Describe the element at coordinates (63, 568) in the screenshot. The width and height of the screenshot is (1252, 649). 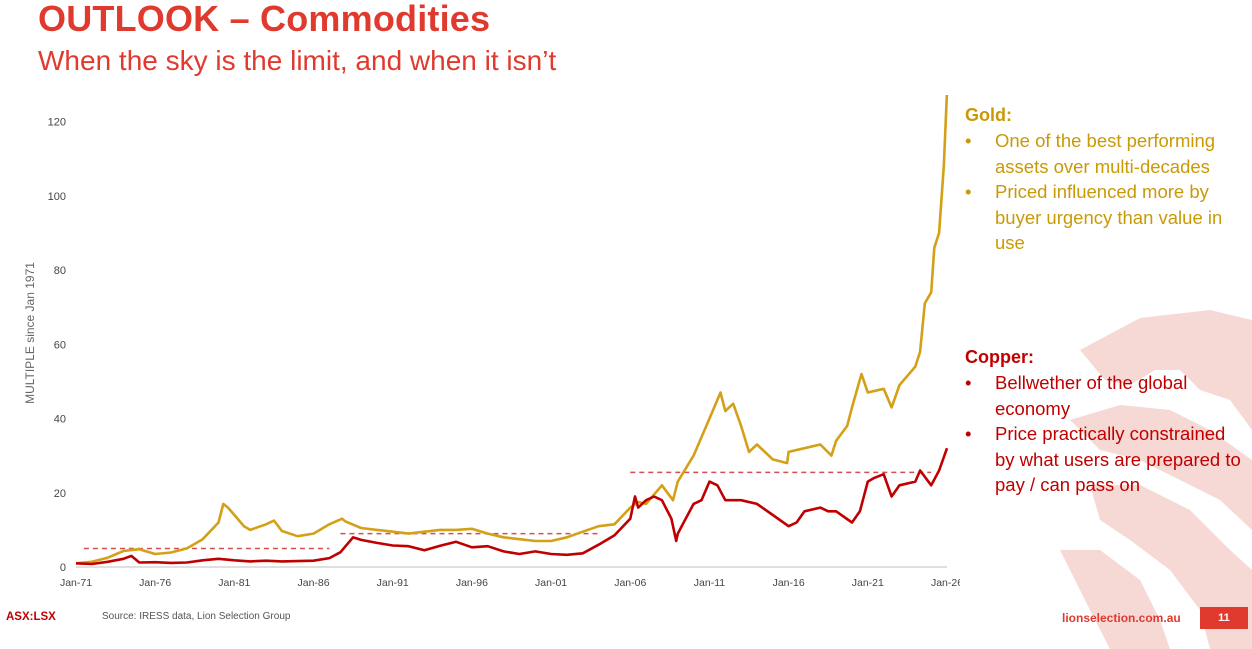
I see `y-tick-label: 0` at that location.